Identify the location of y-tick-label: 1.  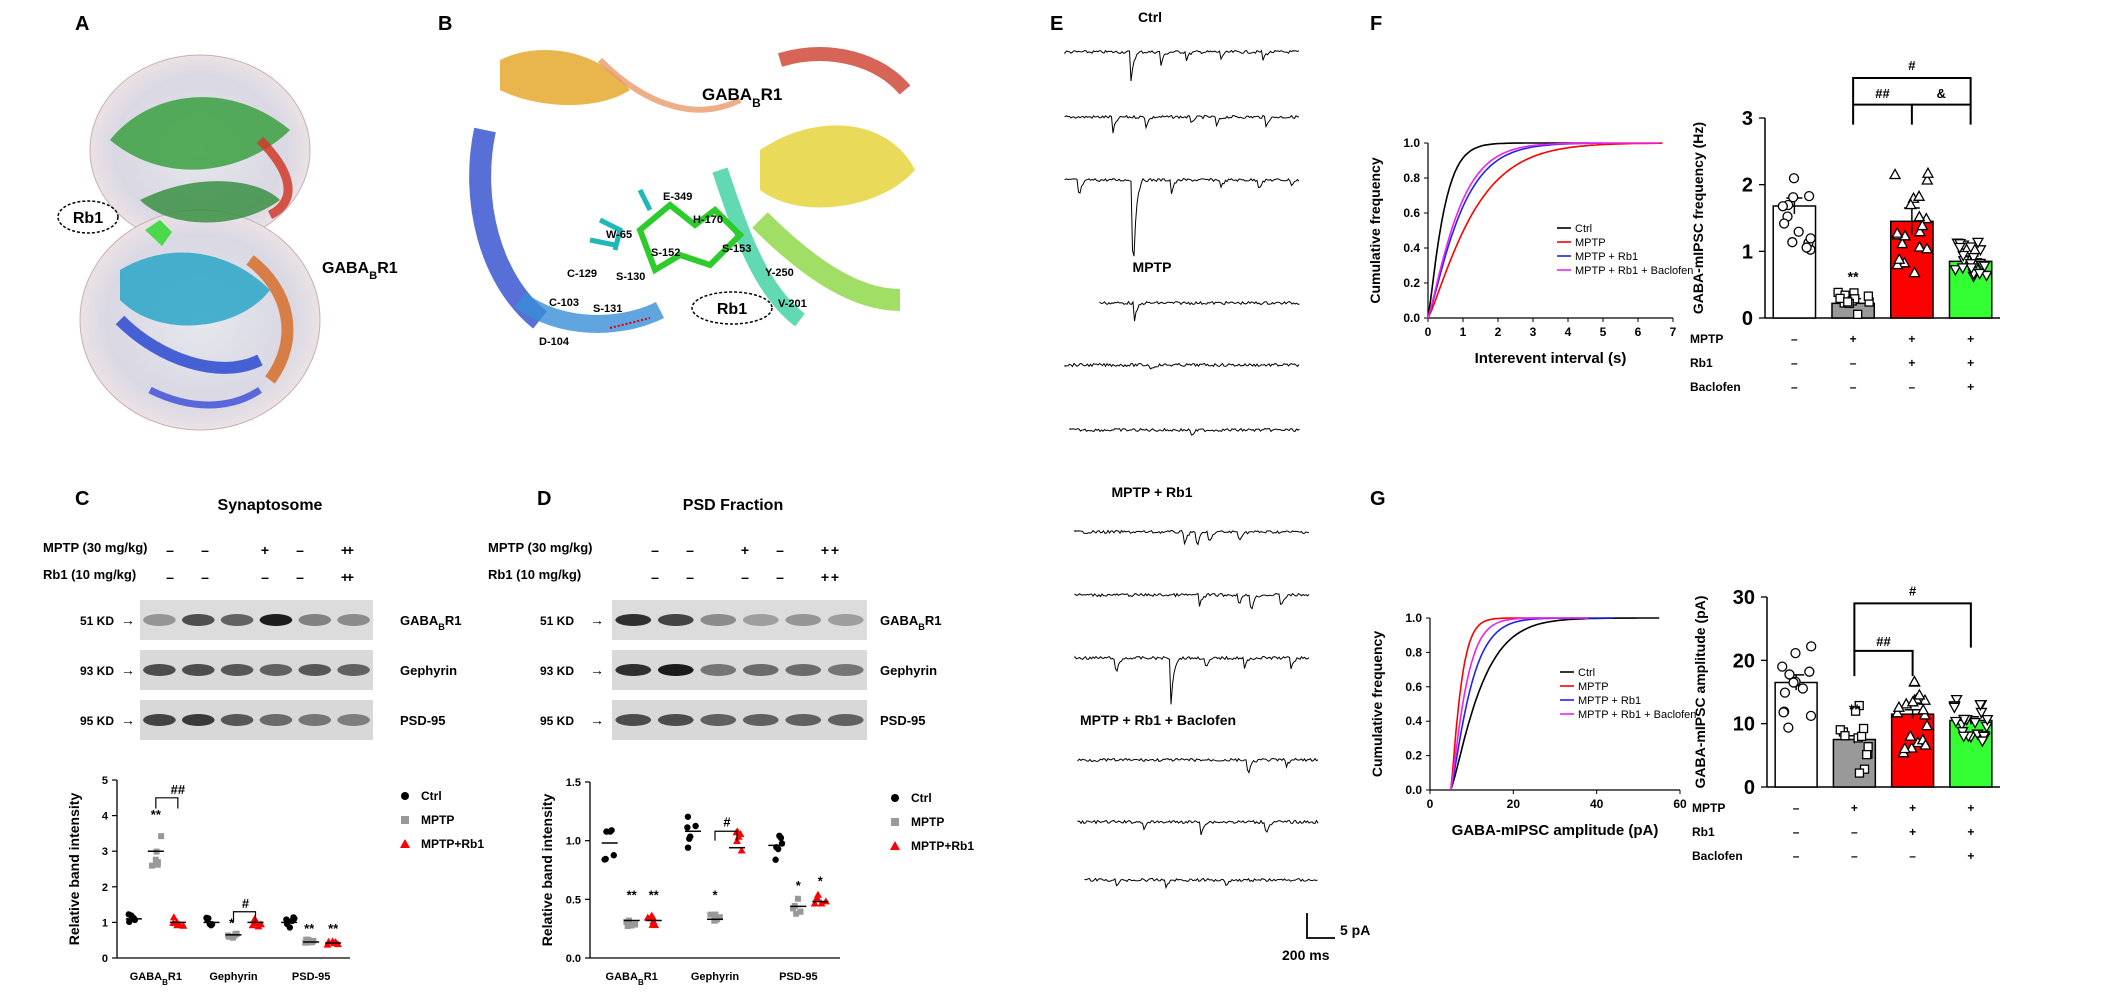
(105, 923).